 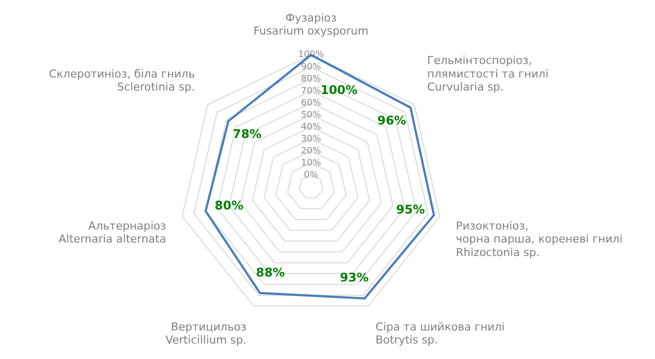 What do you see at coordinates (311, 103) in the screenshot?
I see `y-tick-label: 60%` at bounding box center [311, 103].